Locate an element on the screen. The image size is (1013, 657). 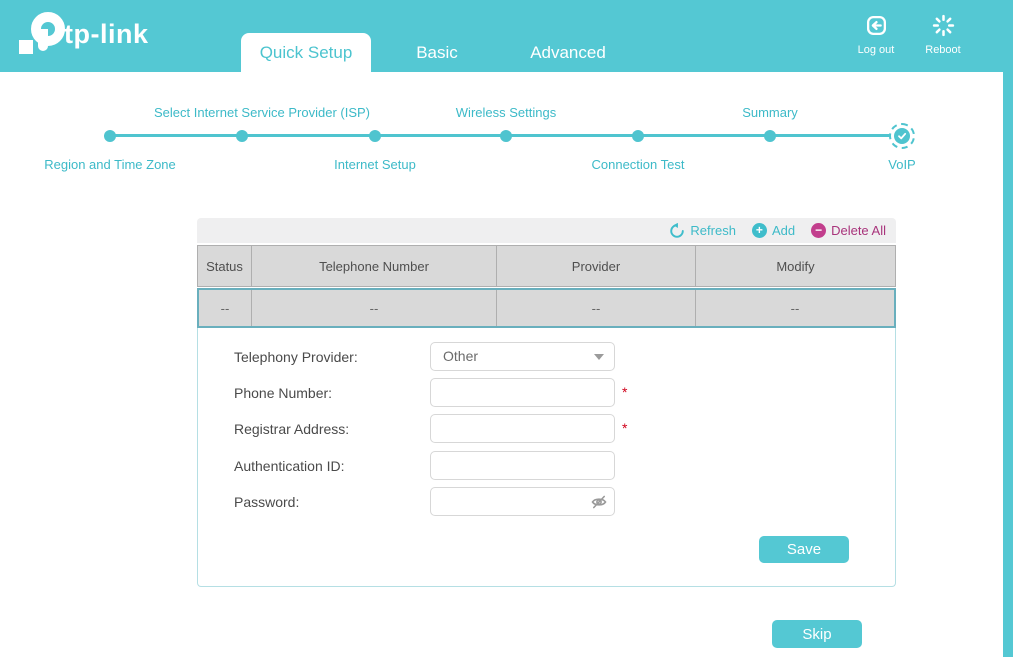
step-label-summary: Summary is located at coordinates (770, 112).